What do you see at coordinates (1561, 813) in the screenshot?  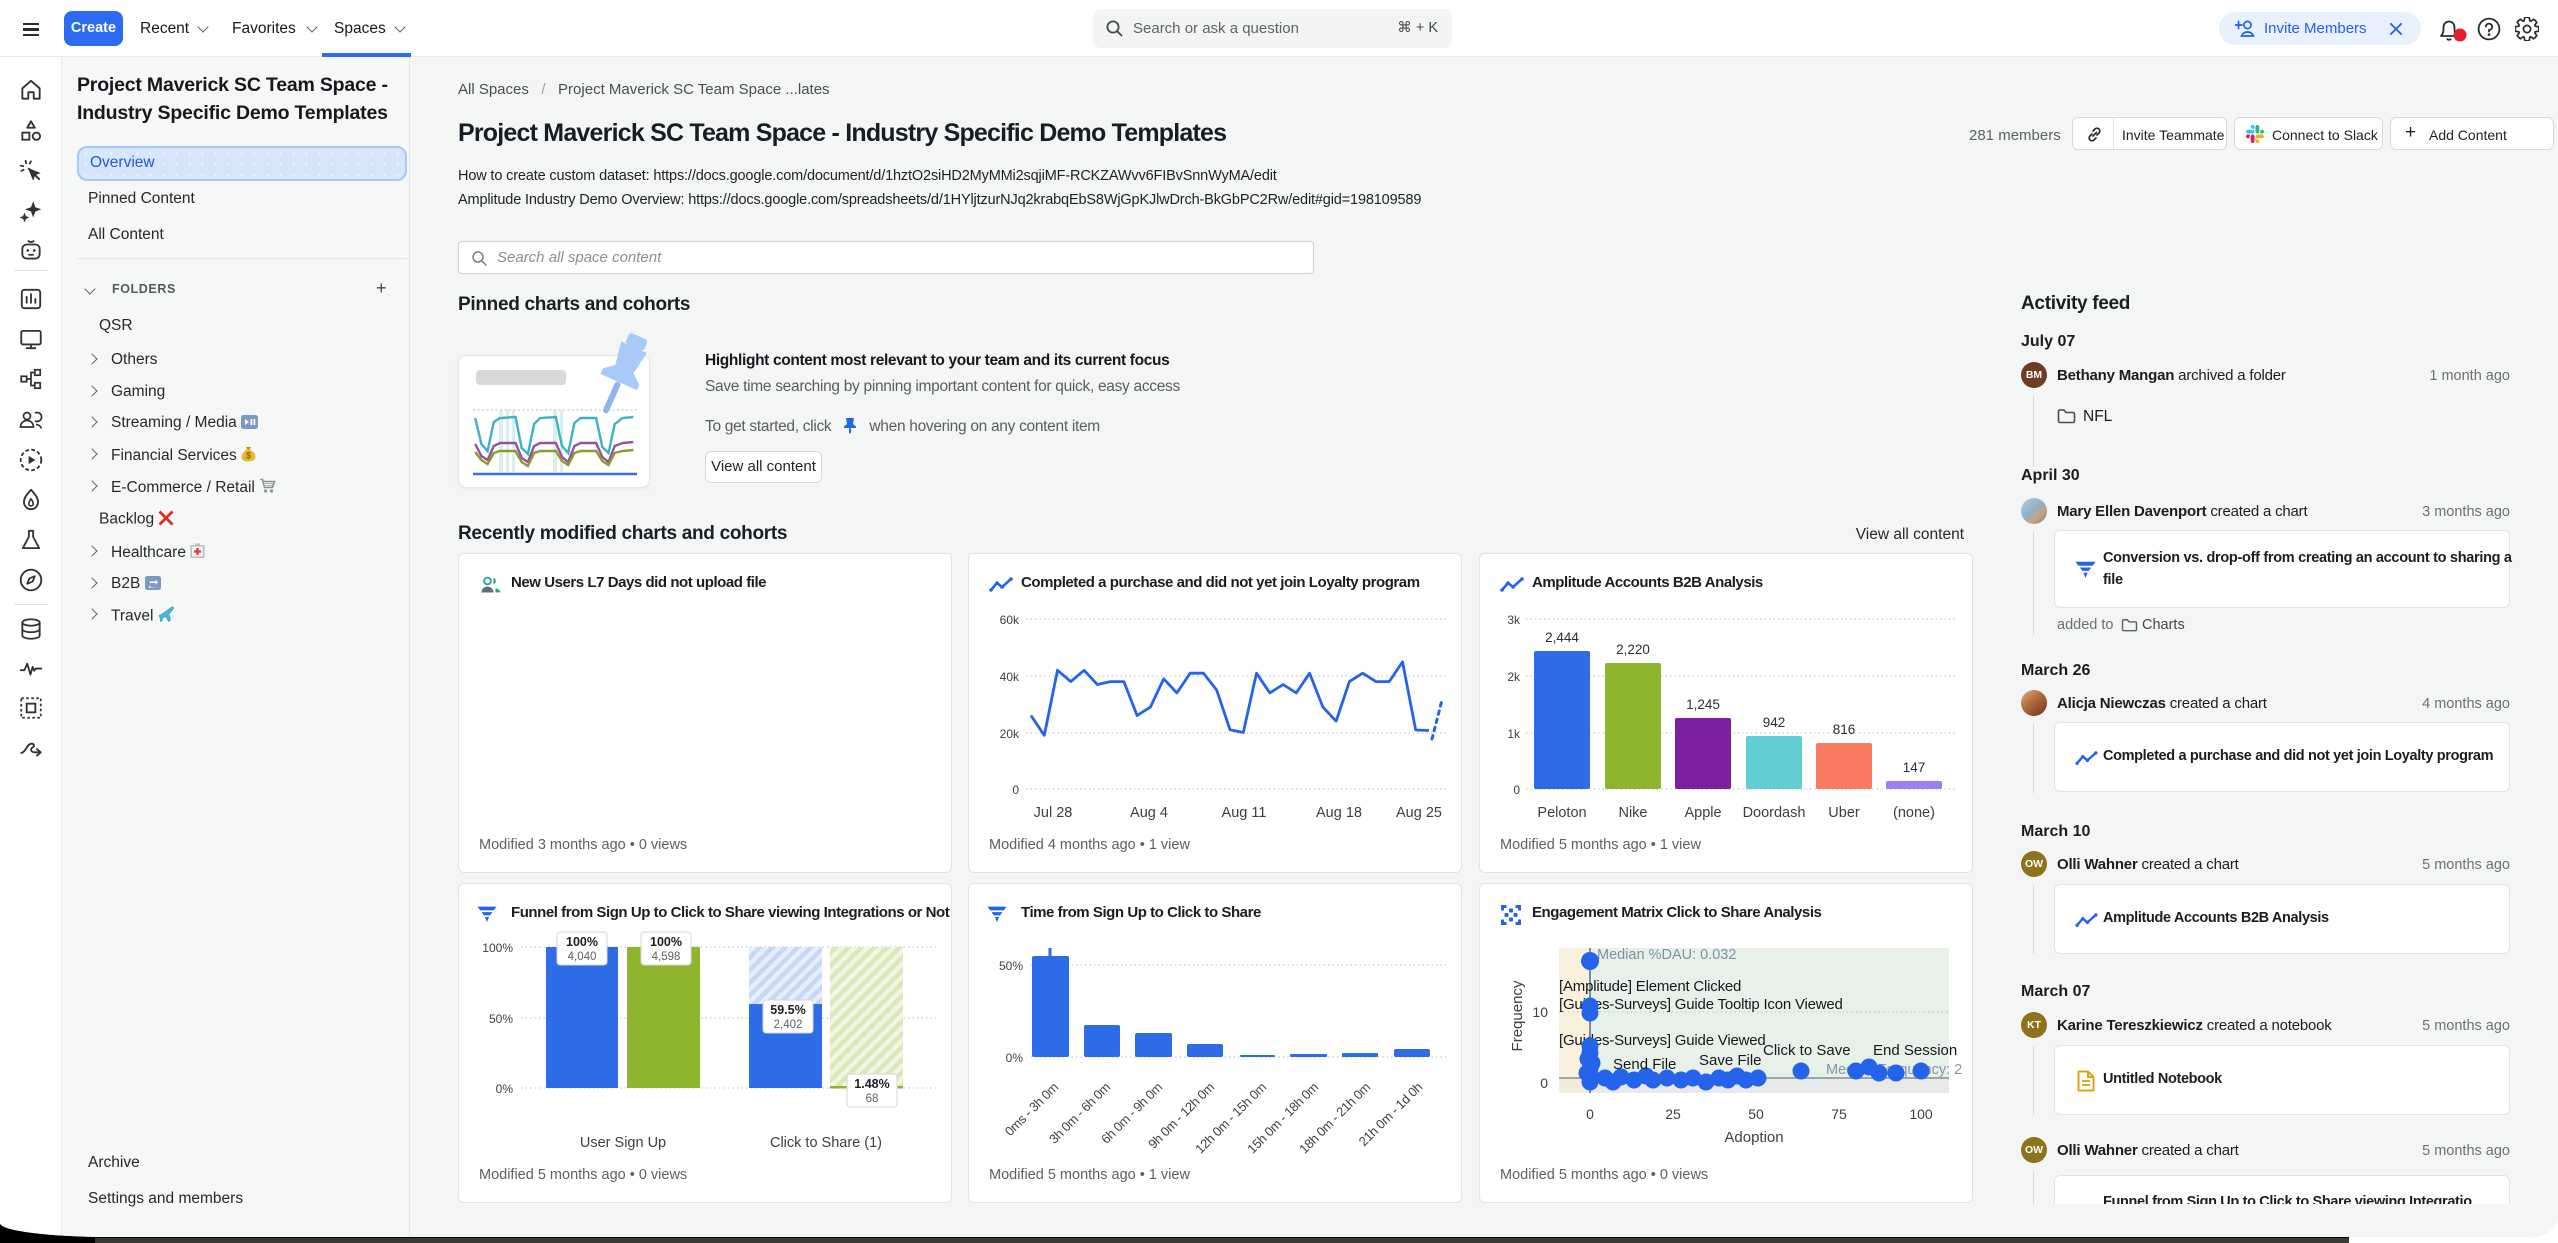 I see `svg-text: Peloton` at bounding box center [1561, 813].